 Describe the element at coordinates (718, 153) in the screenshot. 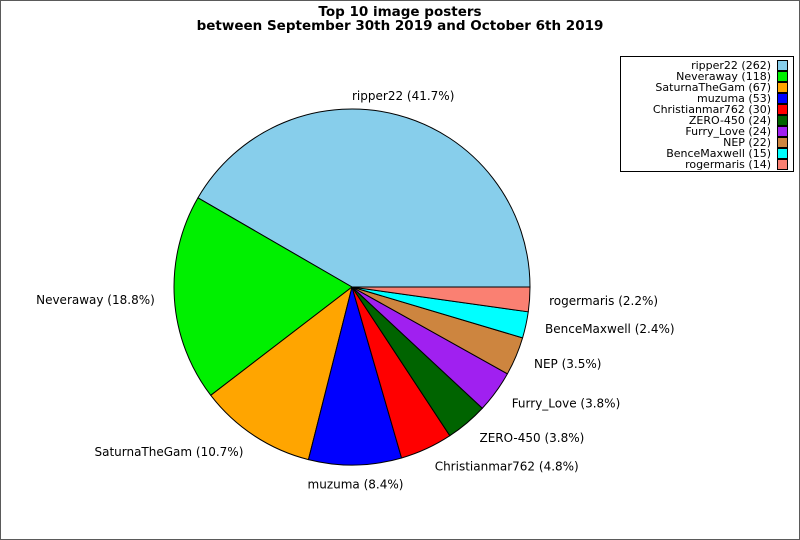

I see `legend-label: BenceMaxwell (15)` at that location.